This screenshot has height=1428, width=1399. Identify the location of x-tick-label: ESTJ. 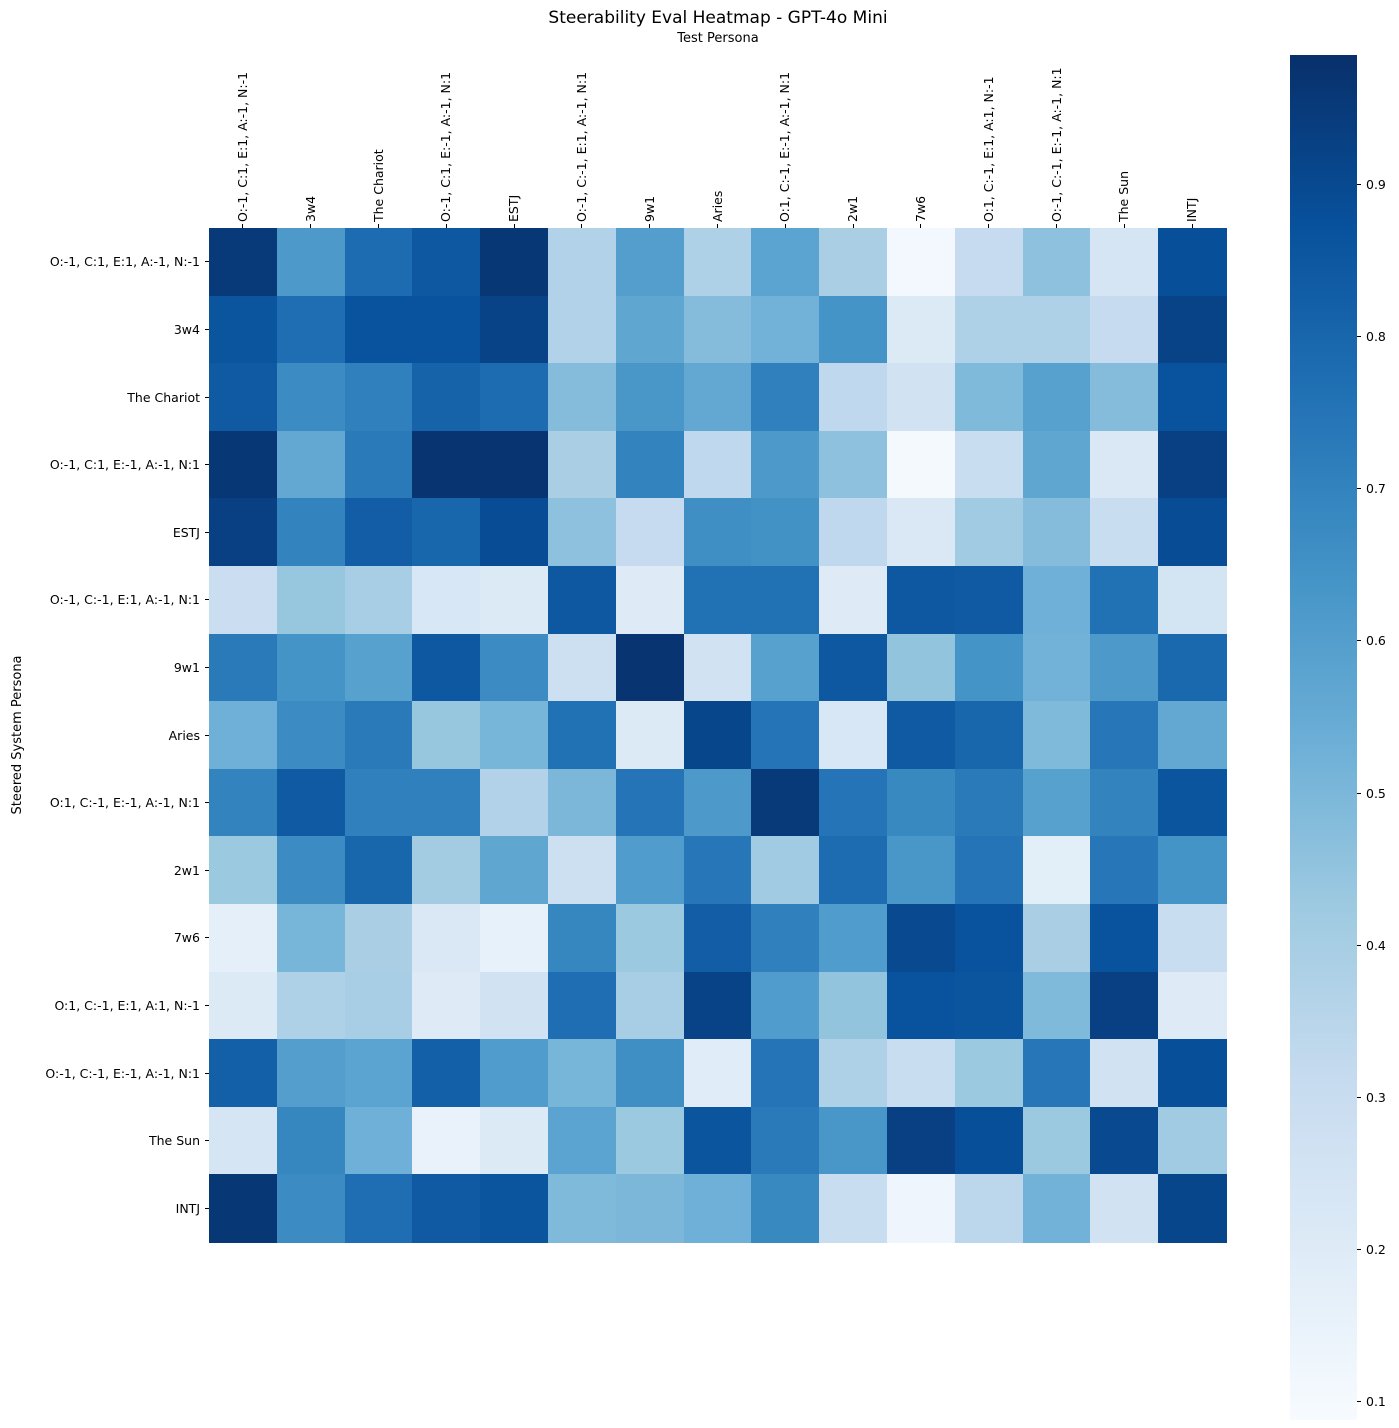
(514, 208).